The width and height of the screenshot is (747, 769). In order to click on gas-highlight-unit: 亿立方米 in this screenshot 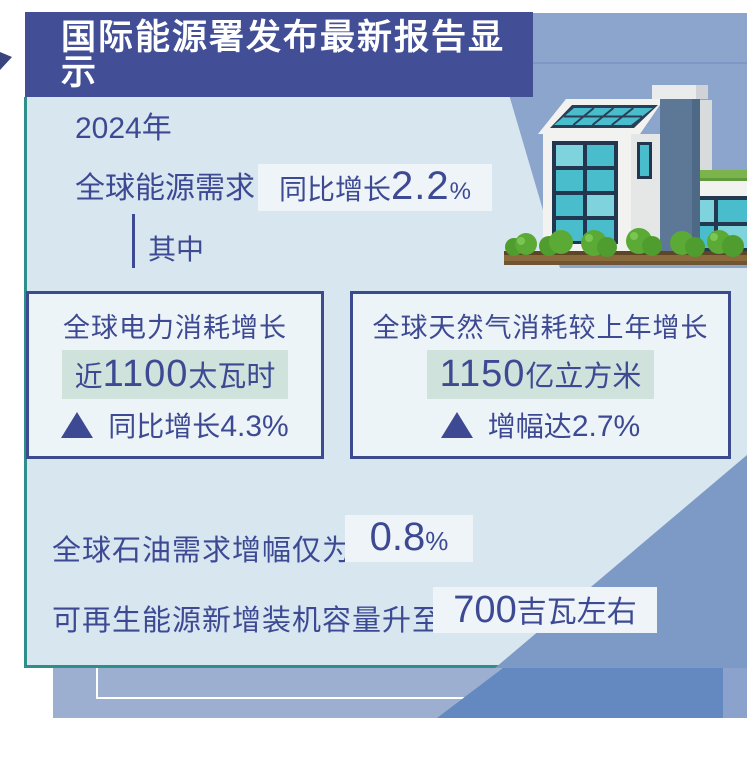, I will do `click(583, 377)`.